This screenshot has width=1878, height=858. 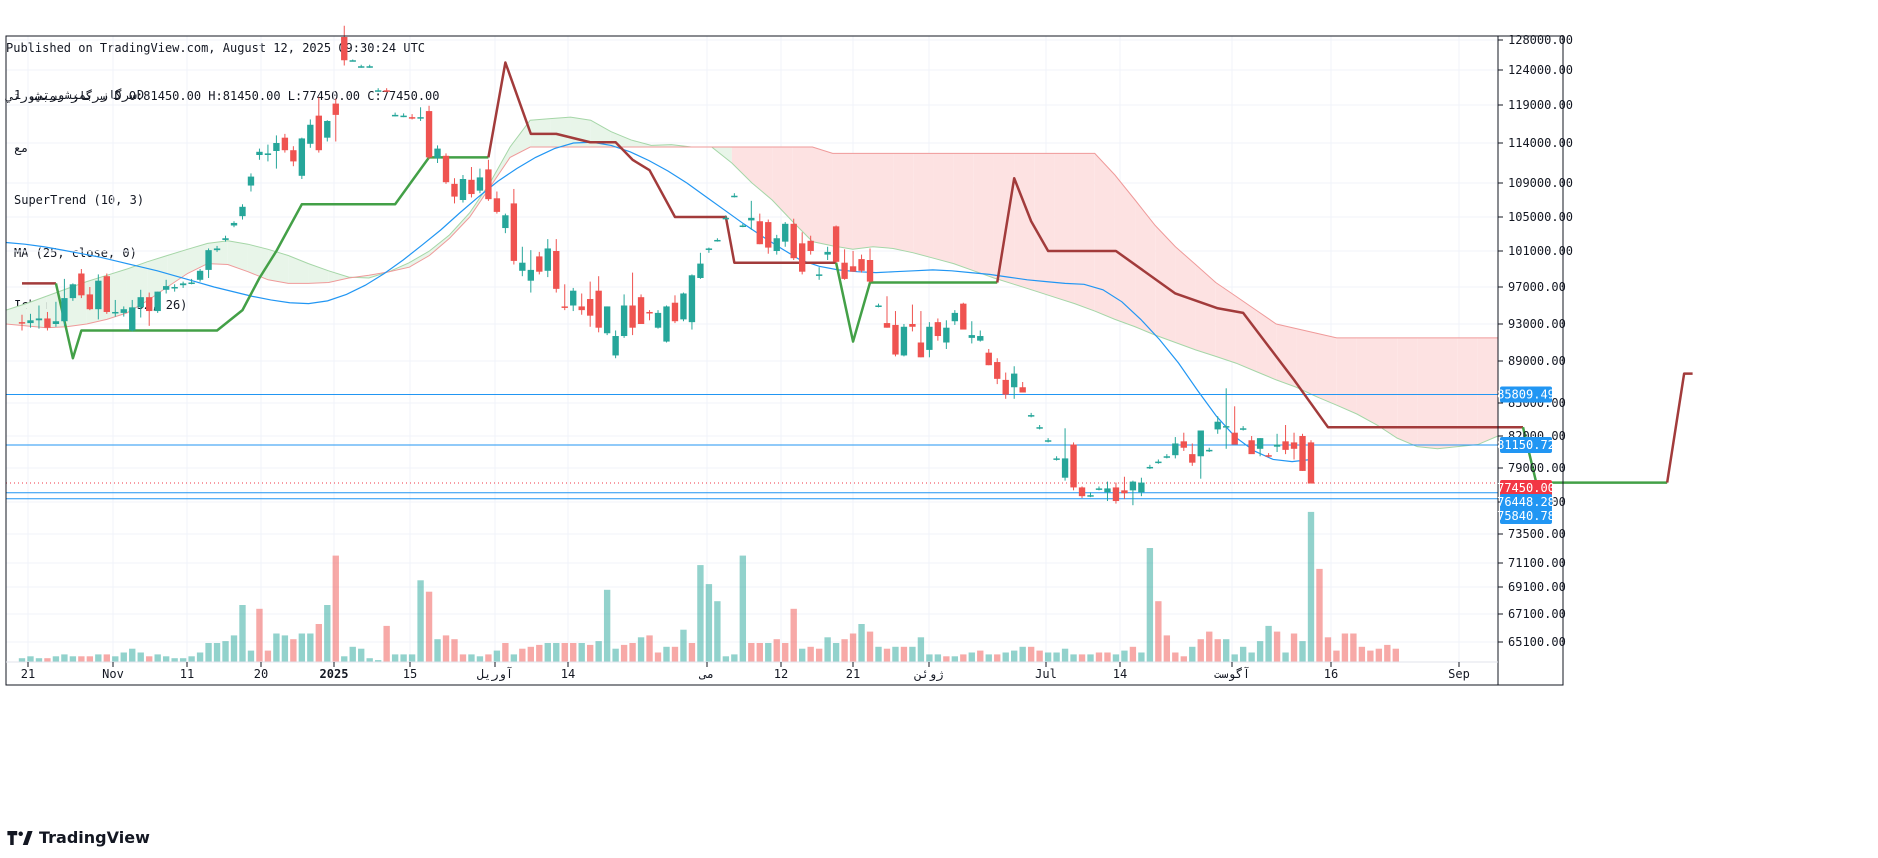 What do you see at coordinates (1537, 642) in the screenshot?
I see `y-tick-label: 65100.00` at bounding box center [1537, 642].